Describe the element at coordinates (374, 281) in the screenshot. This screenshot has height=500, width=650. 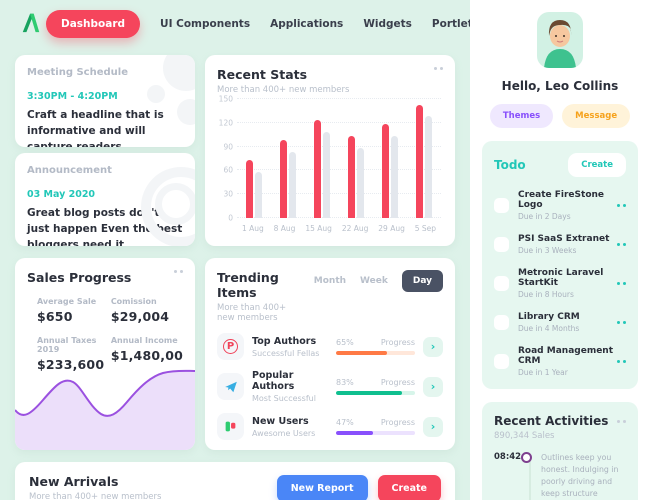
I see `tab-week: Week` at that location.